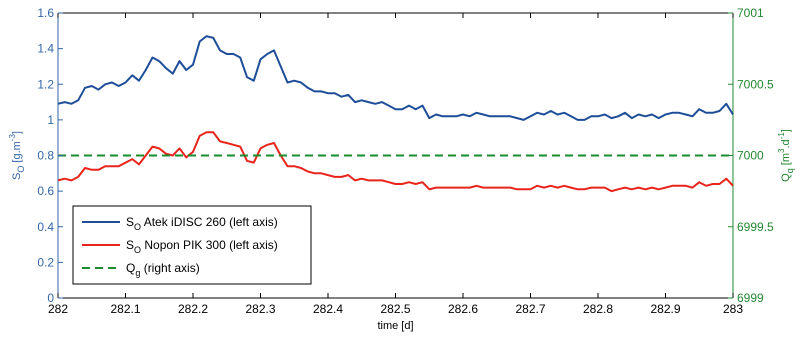  Describe the element at coordinates (530, 309) in the screenshot. I see `x-tick-label: 282.7` at that location.